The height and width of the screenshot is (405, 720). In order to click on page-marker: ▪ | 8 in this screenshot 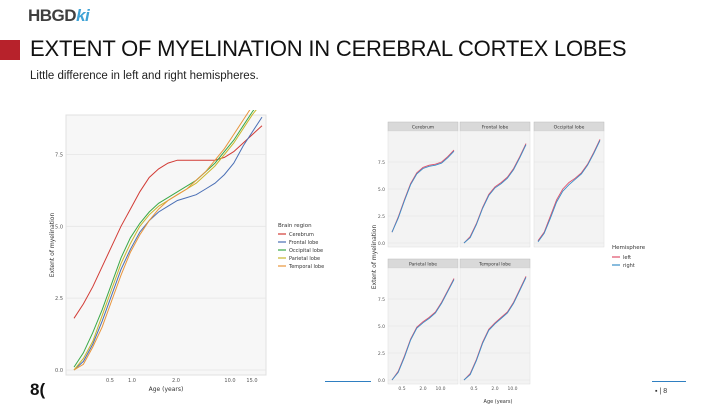, I will do `click(661, 391)`.